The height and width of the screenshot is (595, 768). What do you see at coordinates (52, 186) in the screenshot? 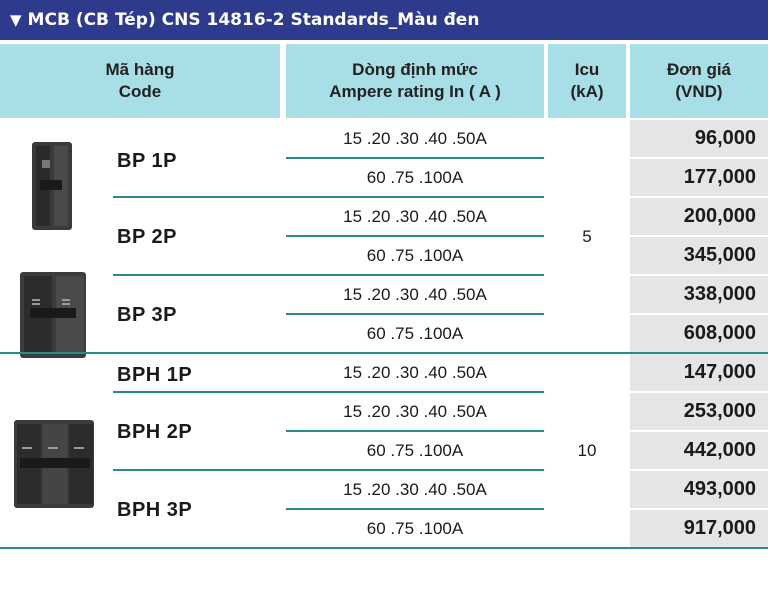
I see `breaker-1p-image` at bounding box center [52, 186].